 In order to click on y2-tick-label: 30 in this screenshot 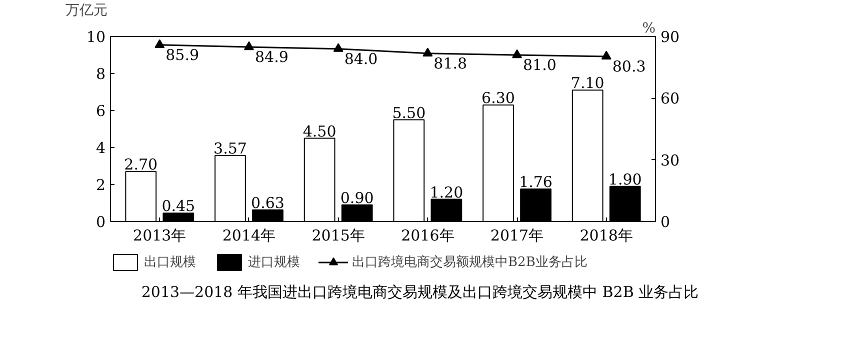, I will do `click(670, 160)`.